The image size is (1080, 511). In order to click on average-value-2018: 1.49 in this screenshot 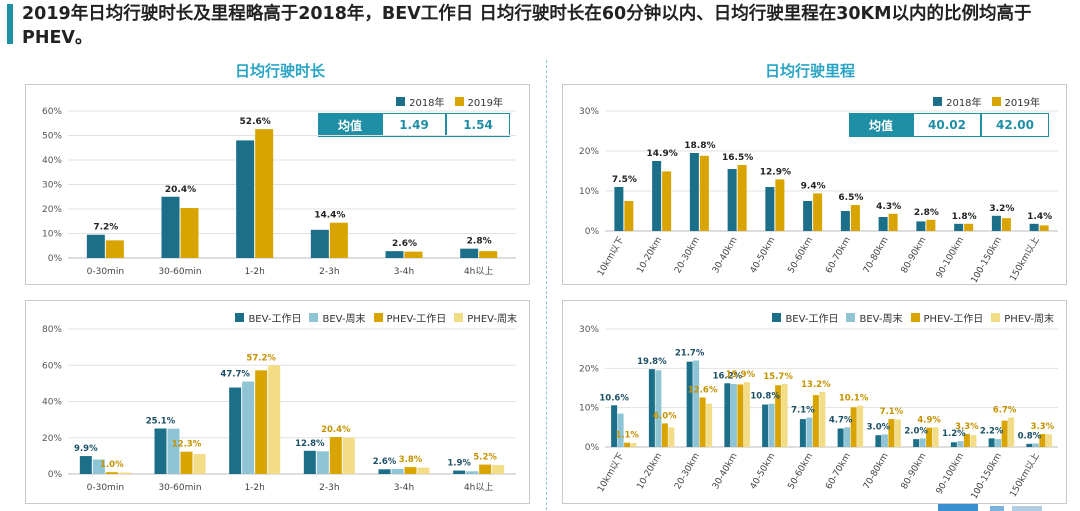, I will do `click(414, 125)`.